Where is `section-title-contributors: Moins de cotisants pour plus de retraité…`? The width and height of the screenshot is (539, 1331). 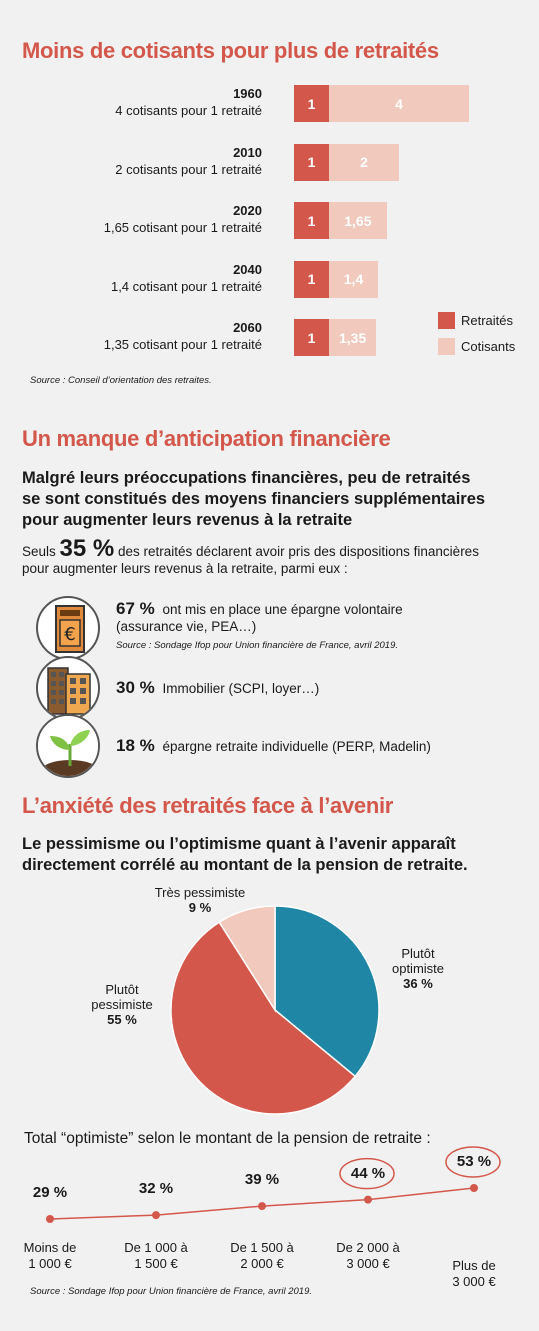 section-title-contributors: Moins de cotisants pour plus de retraité… is located at coordinates (230, 50).